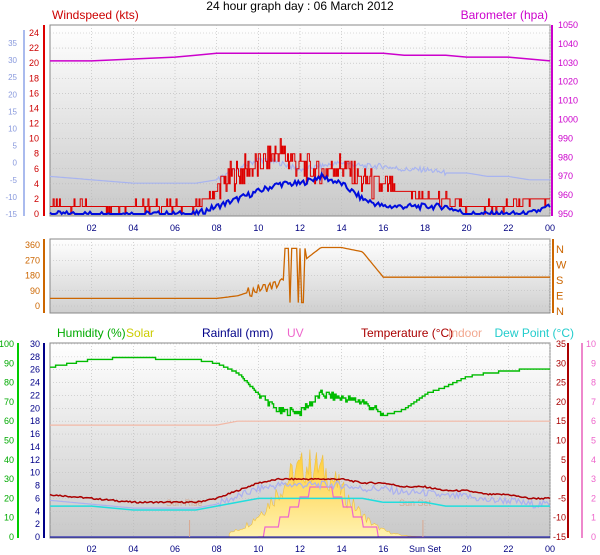 The height and width of the screenshot is (555, 600). What do you see at coordinates (12, 111) in the screenshot?
I see `faint-left-tick: 15` at bounding box center [12, 111].